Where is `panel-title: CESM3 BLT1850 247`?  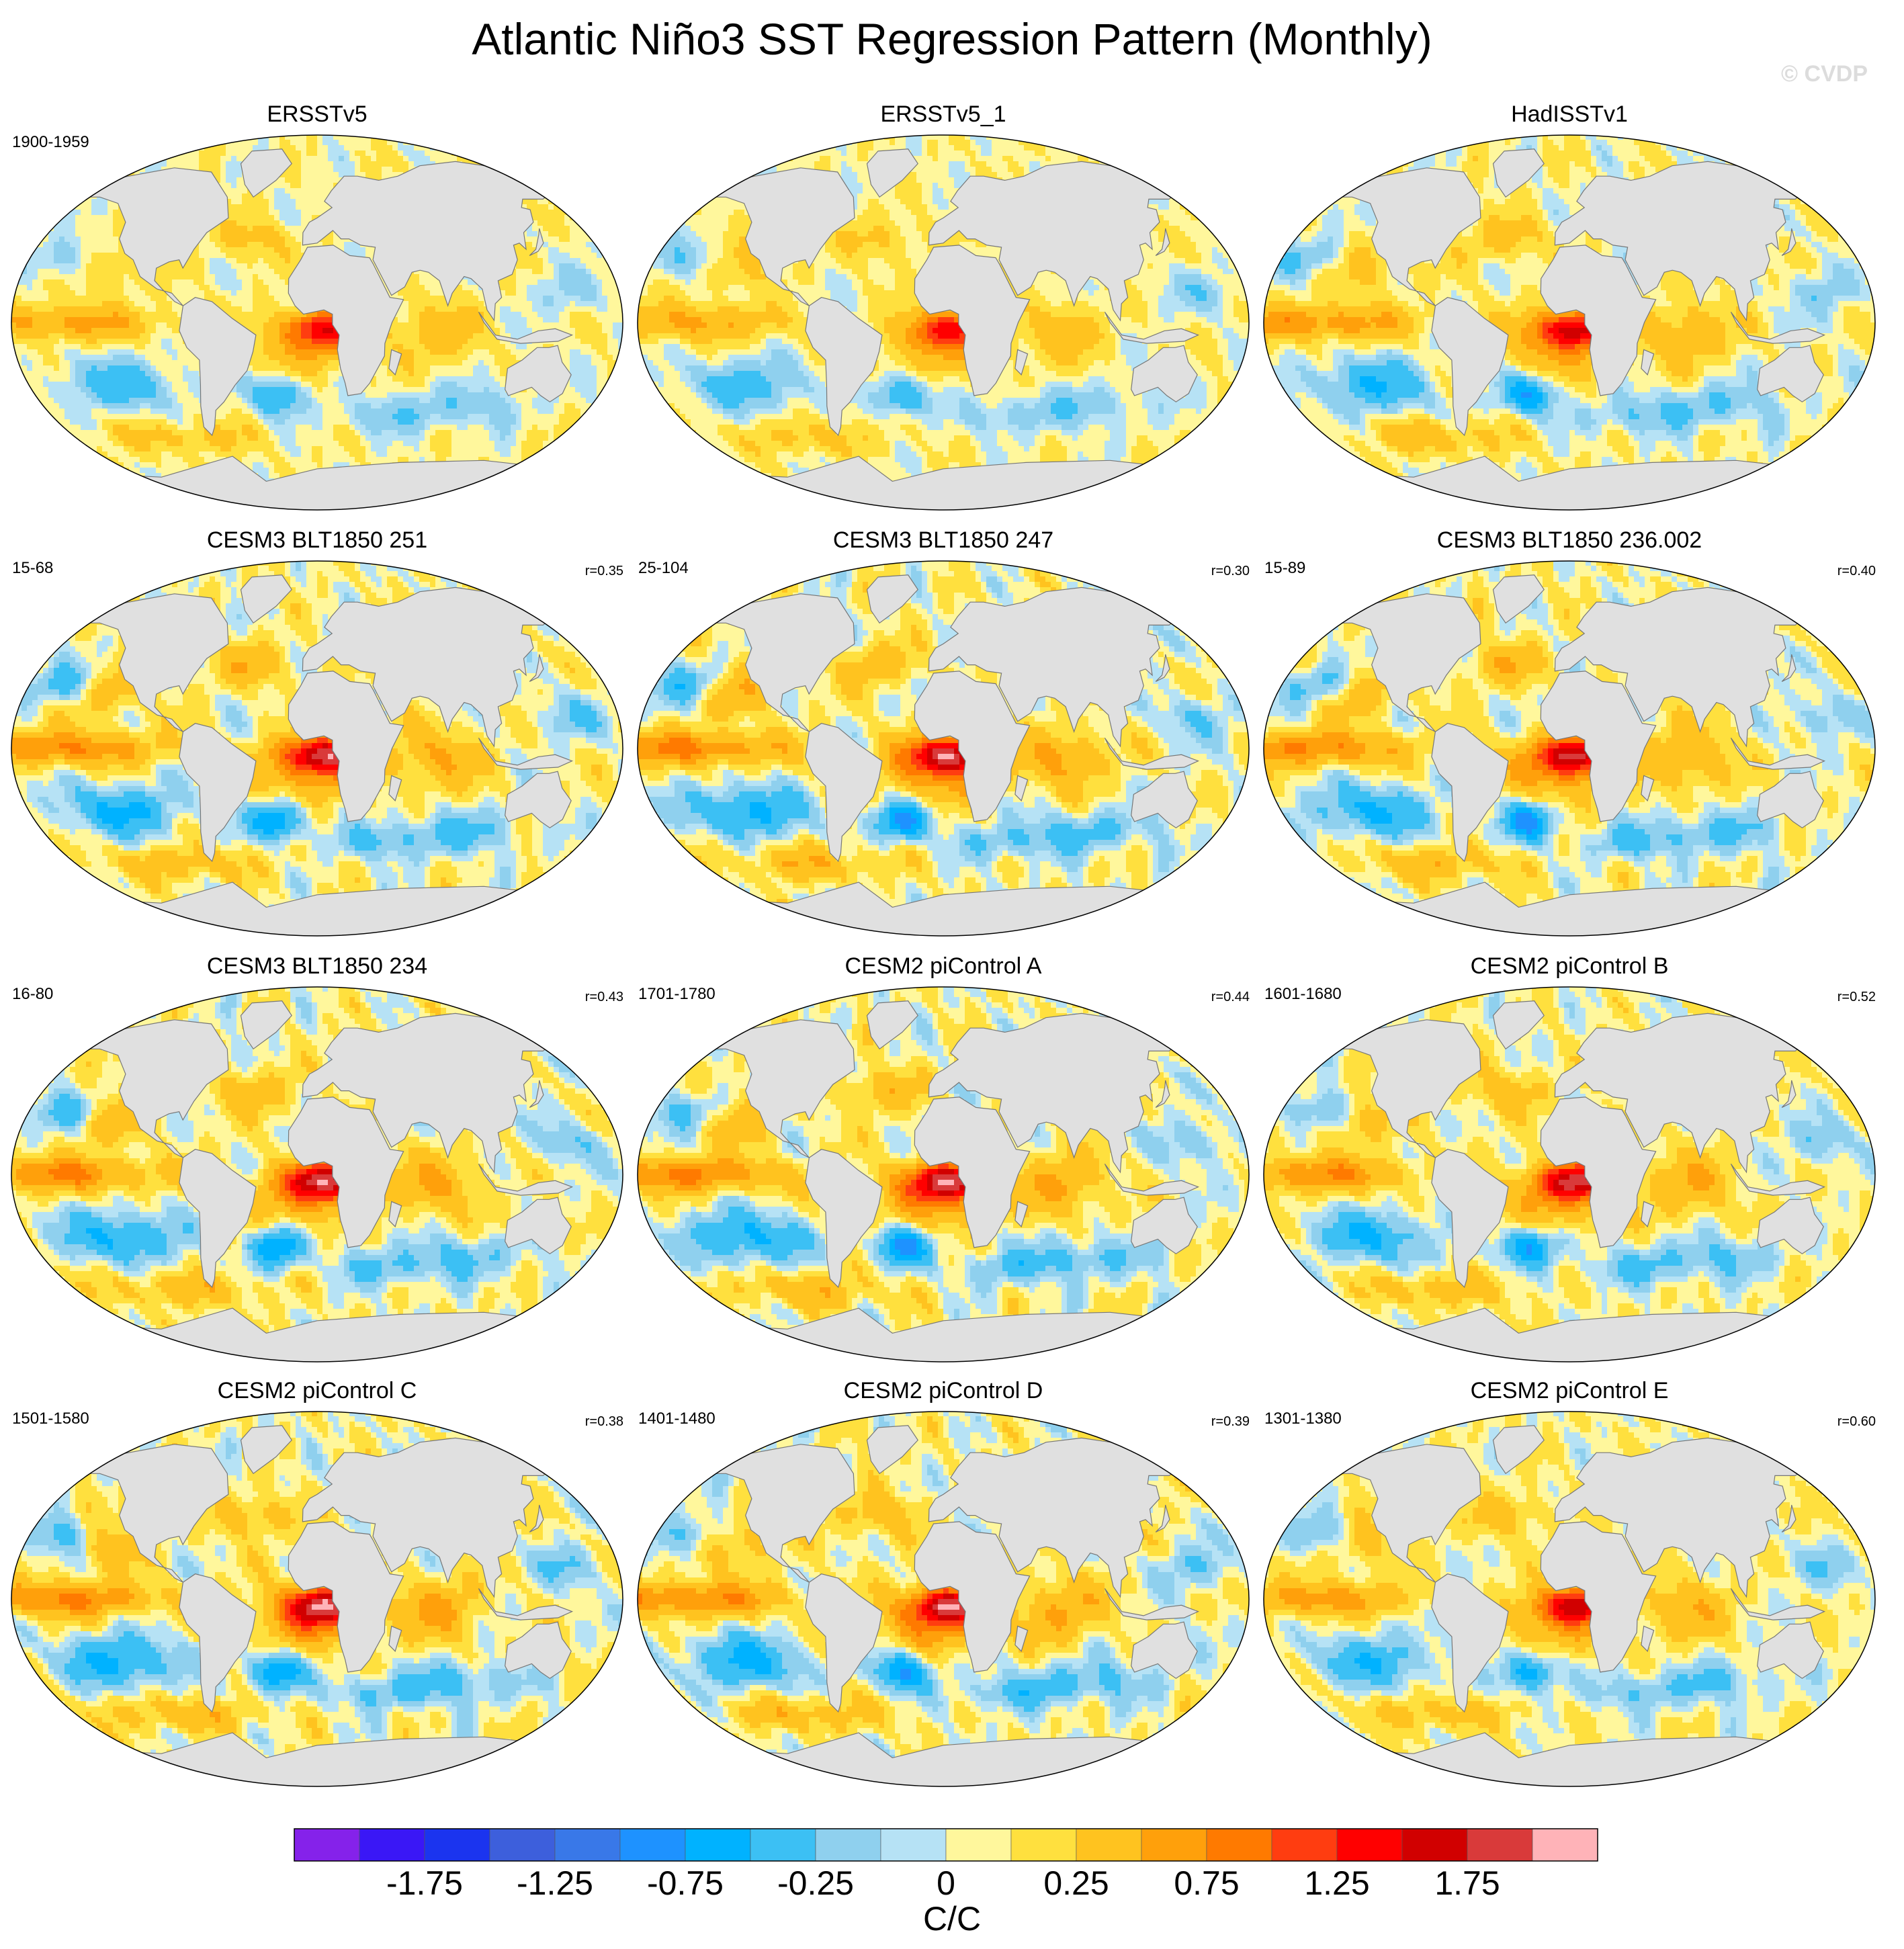
panel-title: CESM3 BLT1850 247 is located at coordinates (943, 540).